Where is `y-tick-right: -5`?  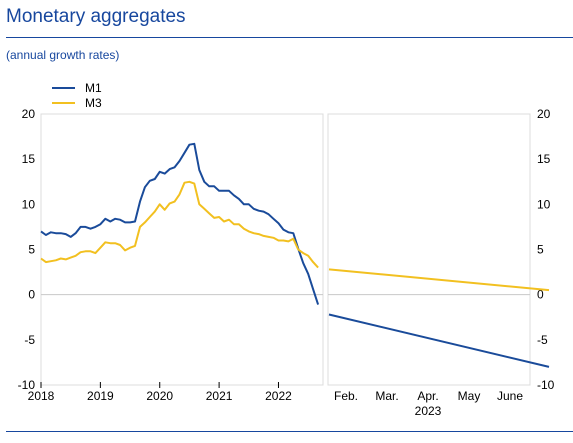 y-tick-right: -5 is located at coordinates (542, 340).